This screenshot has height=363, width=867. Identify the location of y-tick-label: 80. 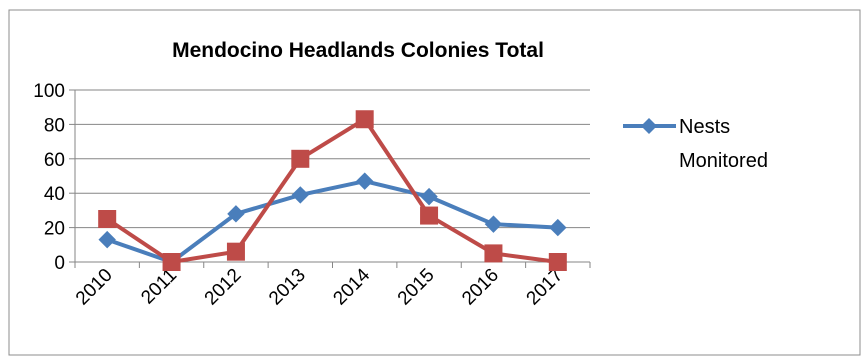
(54, 125).